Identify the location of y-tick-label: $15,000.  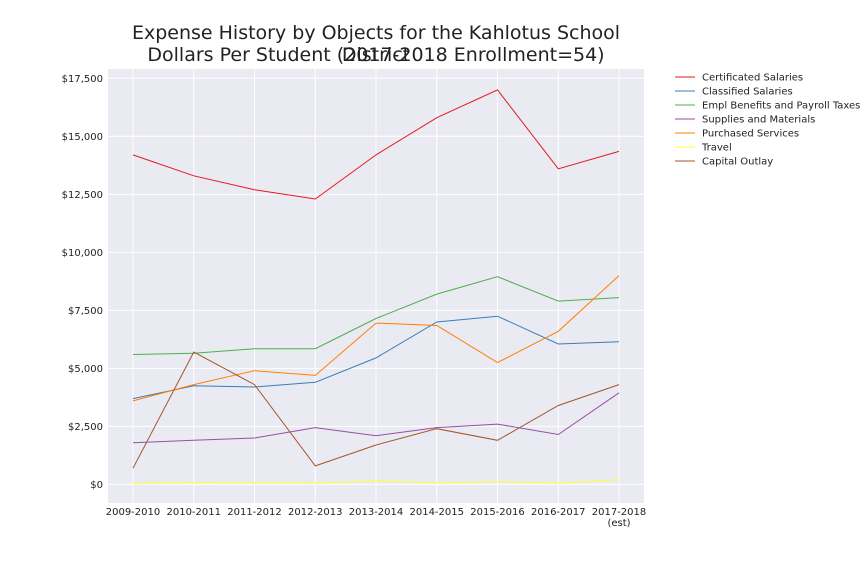
(82, 137).